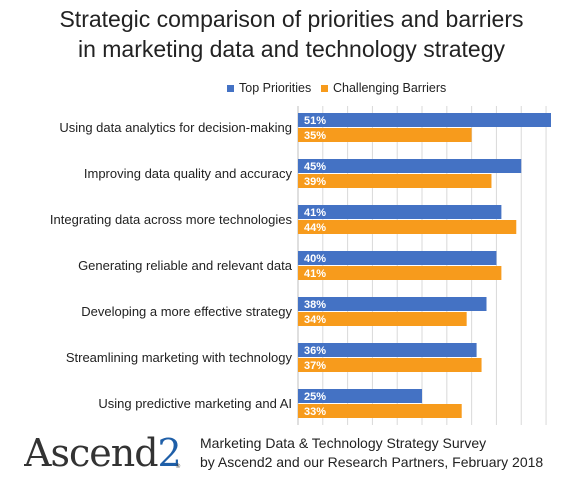  I want to click on category-label: Improving data quality and accuracy, so click(188, 173).